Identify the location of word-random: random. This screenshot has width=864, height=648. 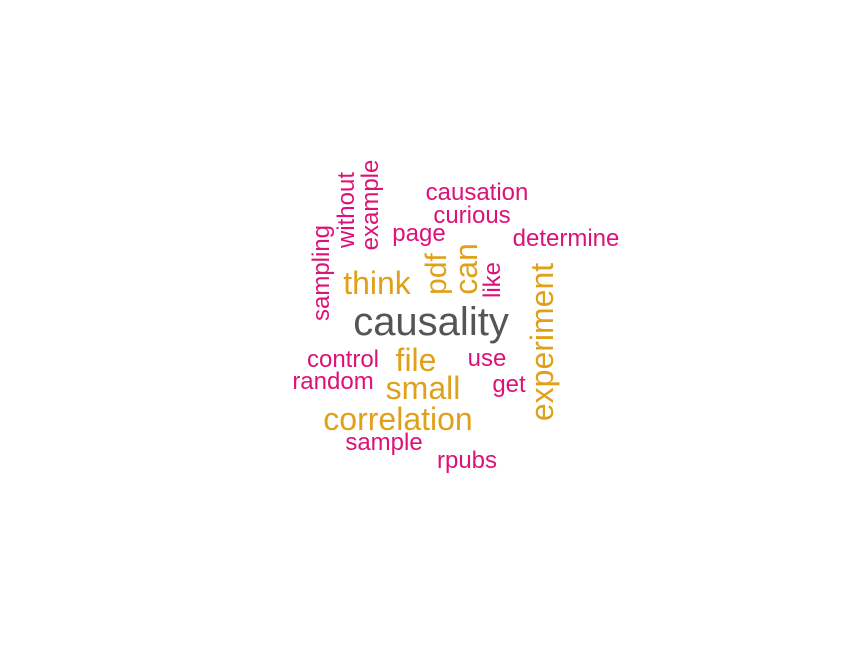
(333, 381).